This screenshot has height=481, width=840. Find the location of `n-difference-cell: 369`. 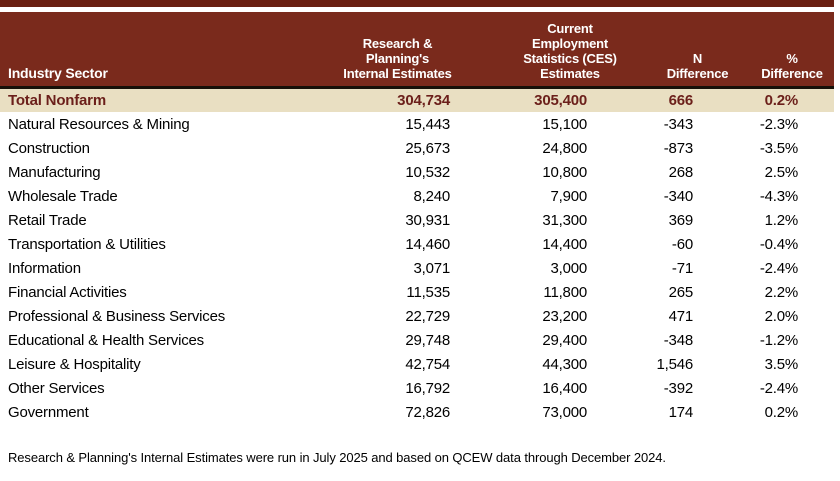

n-difference-cell: 369 is located at coordinates (681, 220).